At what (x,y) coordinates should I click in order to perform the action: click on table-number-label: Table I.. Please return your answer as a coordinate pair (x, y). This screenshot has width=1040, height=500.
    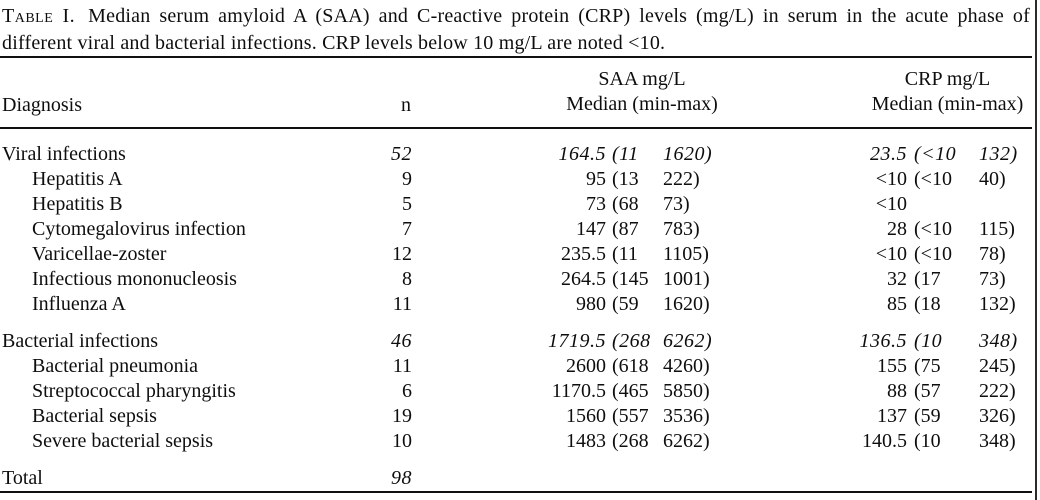
    Looking at the image, I should click on (39, 16).